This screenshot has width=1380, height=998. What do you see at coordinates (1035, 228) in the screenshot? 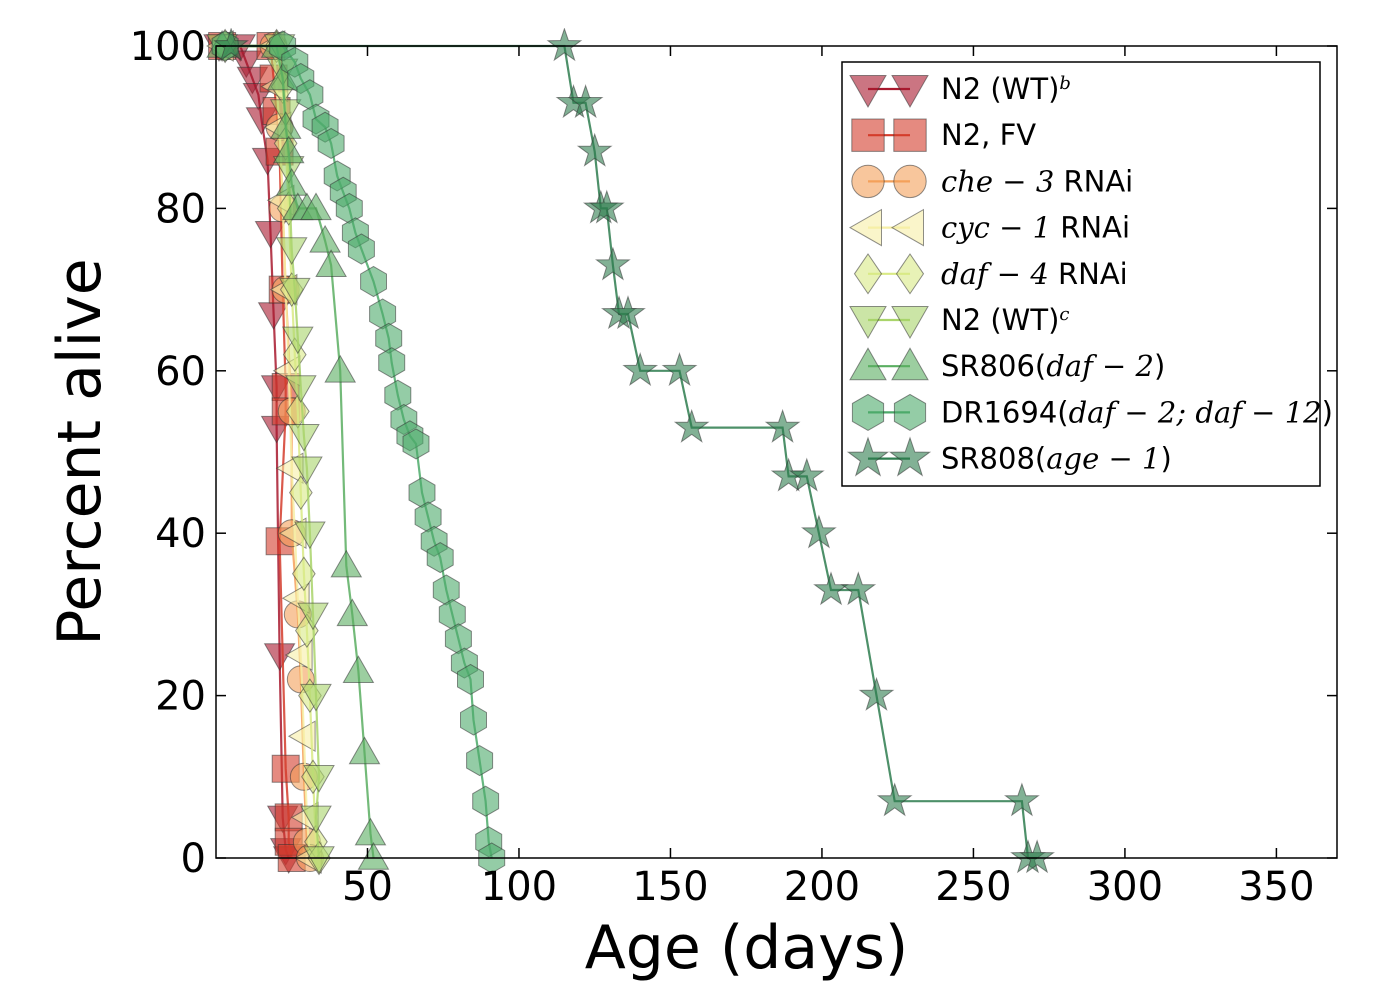
I see `legend-label: cyc − 1 RNAi` at bounding box center [1035, 228].